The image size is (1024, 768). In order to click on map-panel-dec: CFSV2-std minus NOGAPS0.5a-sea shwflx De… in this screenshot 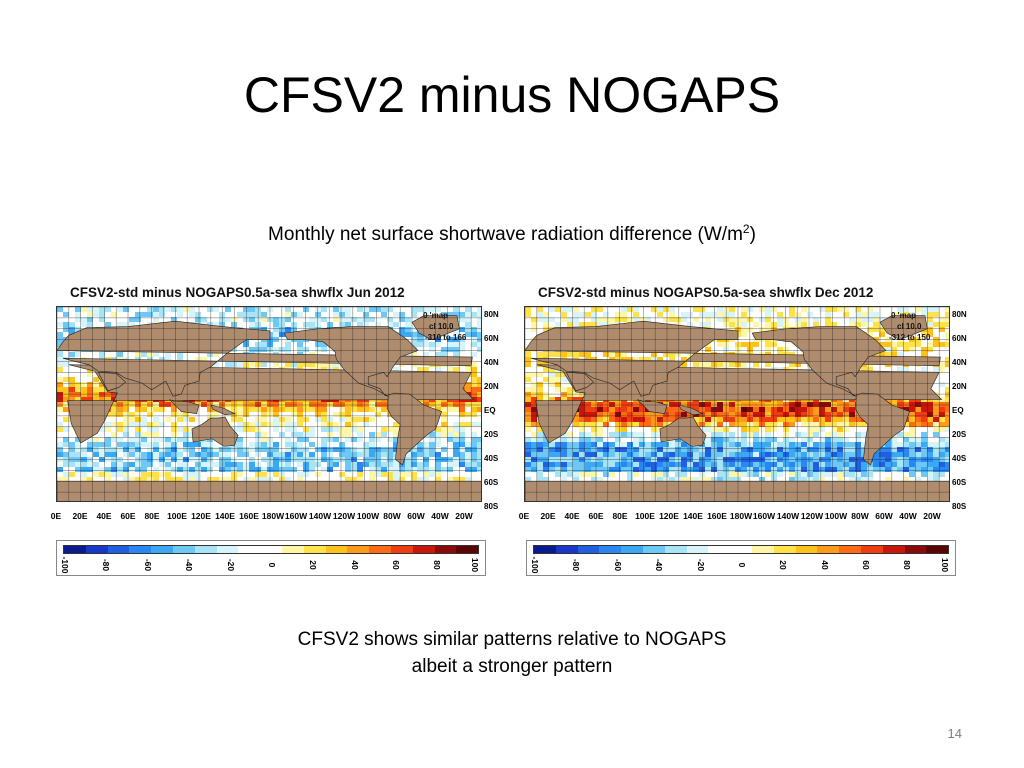, I will do `click(746, 407)`.